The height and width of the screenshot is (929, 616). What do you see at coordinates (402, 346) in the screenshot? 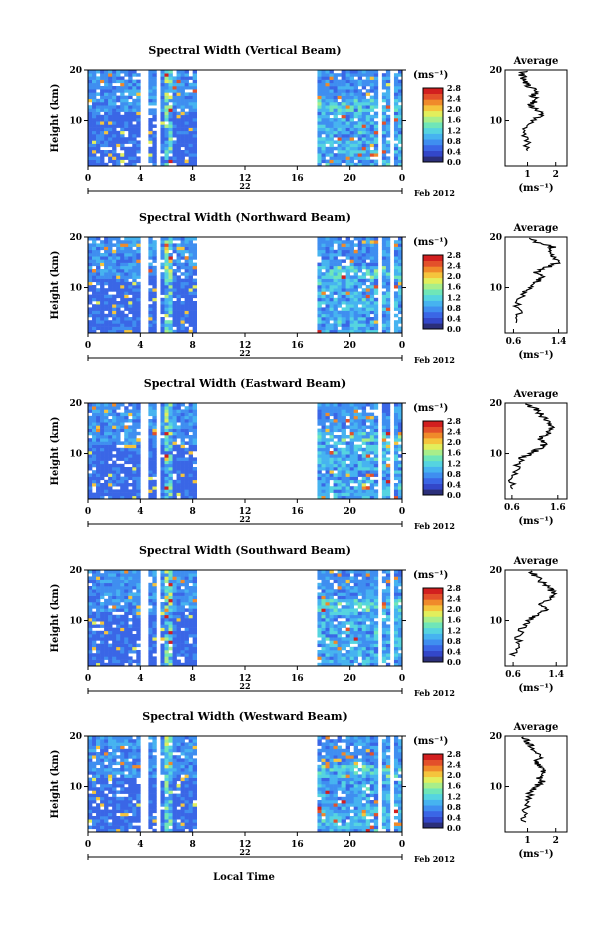
I see `x-tick-label: 0` at bounding box center [402, 346].